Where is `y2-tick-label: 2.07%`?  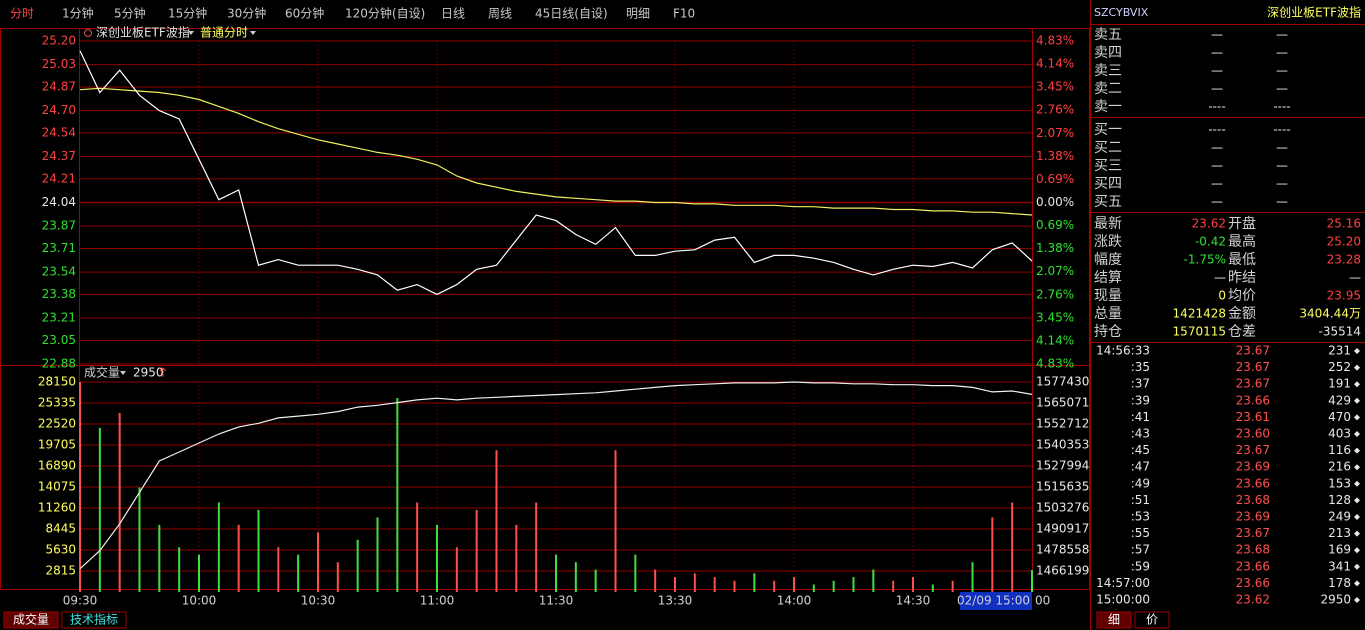 y2-tick-label: 2.07% is located at coordinates (1055, 133).